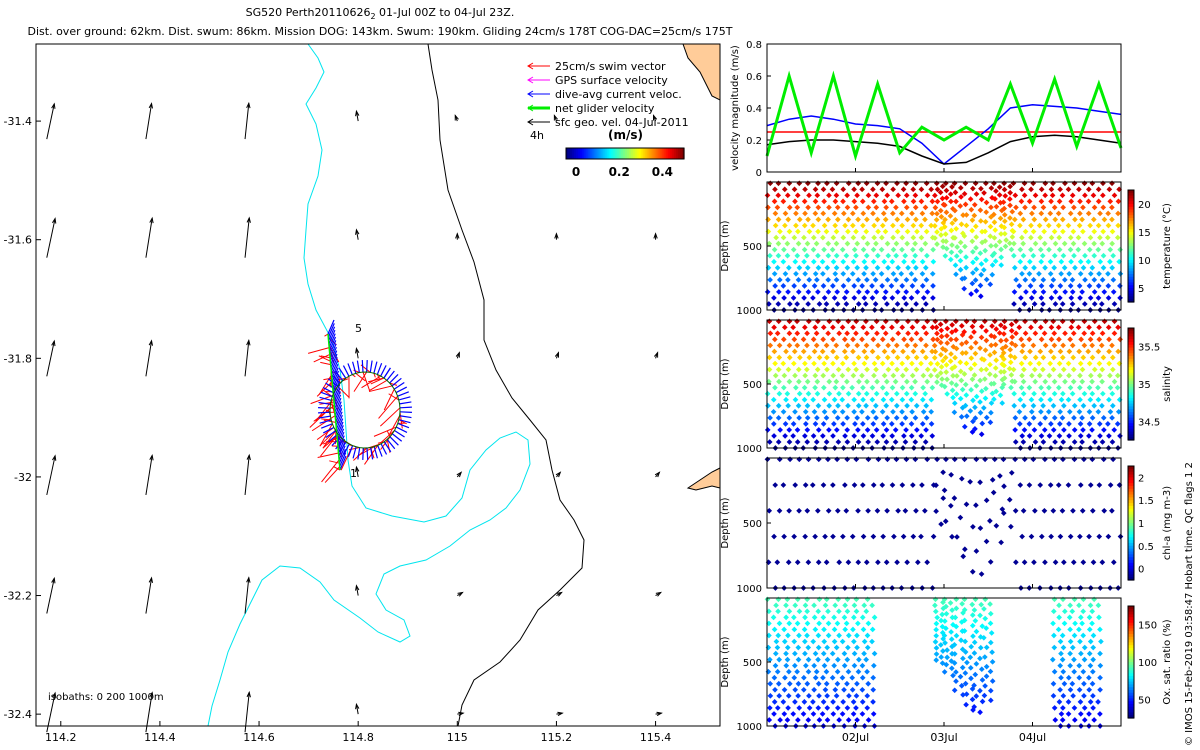  I want to click on swim-vector, so click(371, 382).